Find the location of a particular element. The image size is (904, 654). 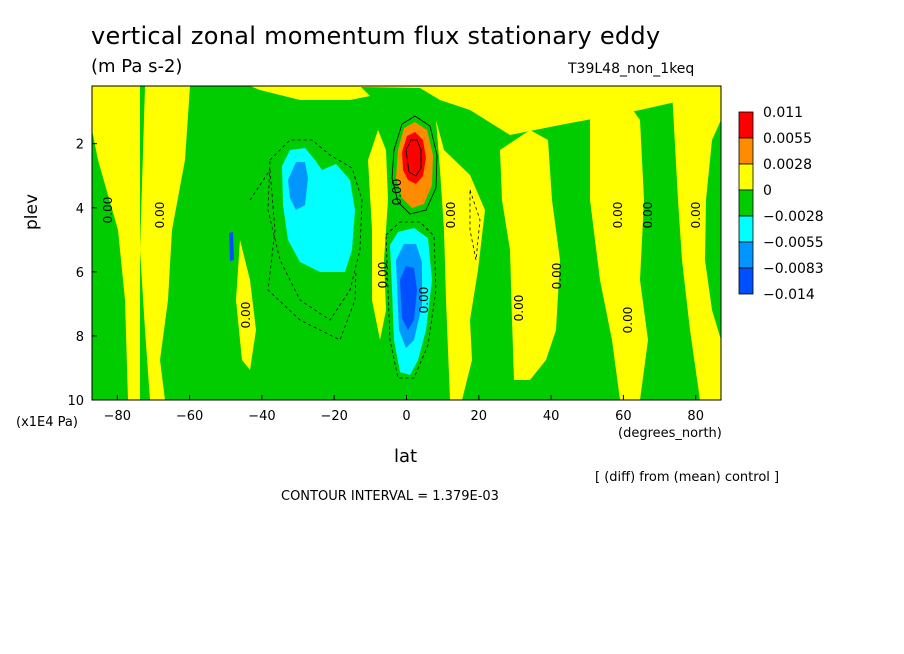

y-tick-label: 8 is located at coordinates (80, 337).